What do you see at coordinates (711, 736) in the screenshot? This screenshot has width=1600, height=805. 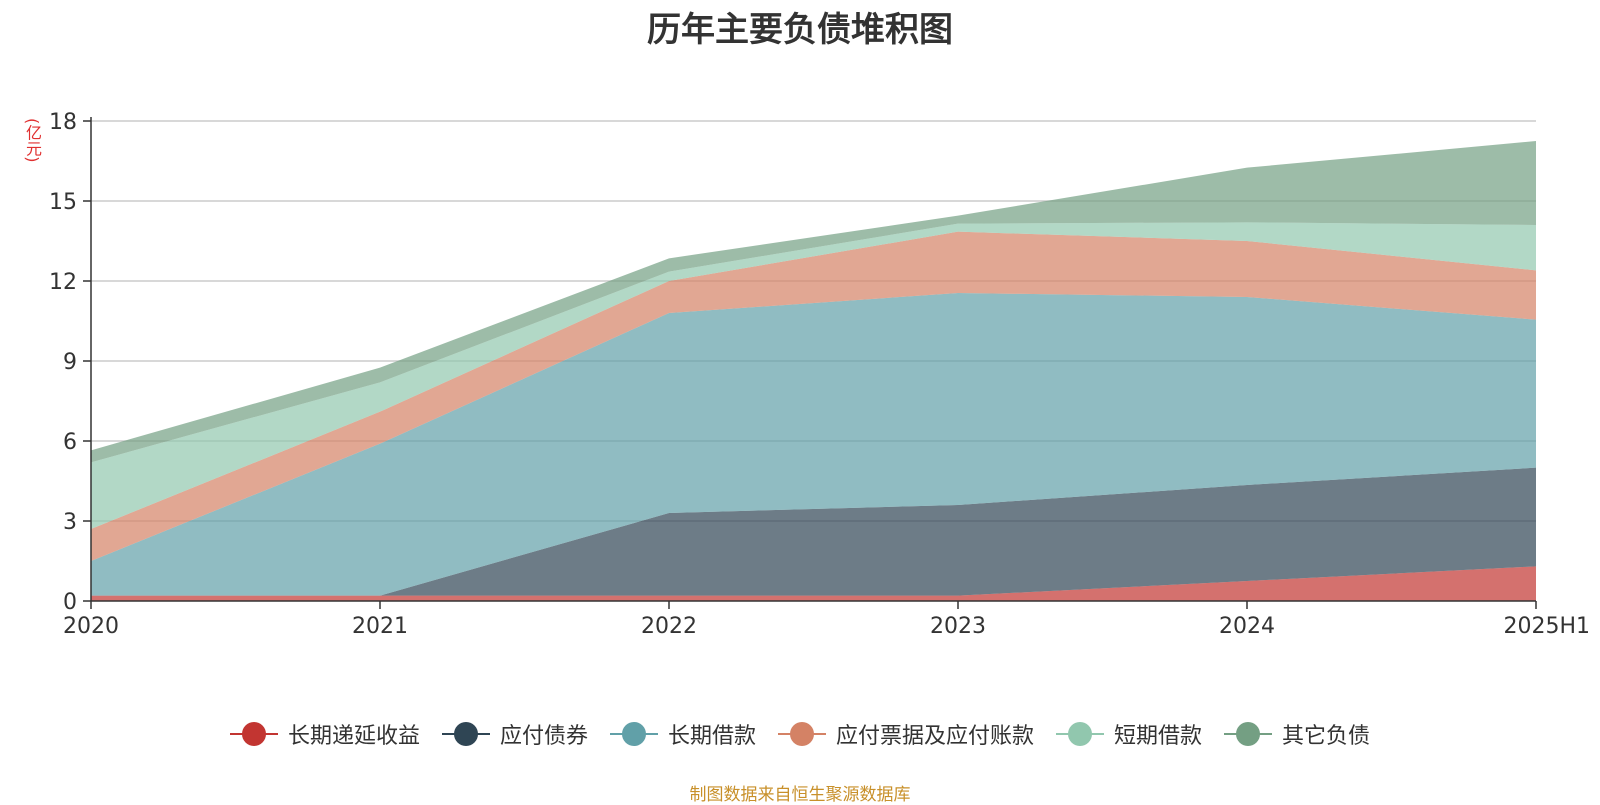 I see `legend-label: 长期借款` at bounding box center [711, 736].